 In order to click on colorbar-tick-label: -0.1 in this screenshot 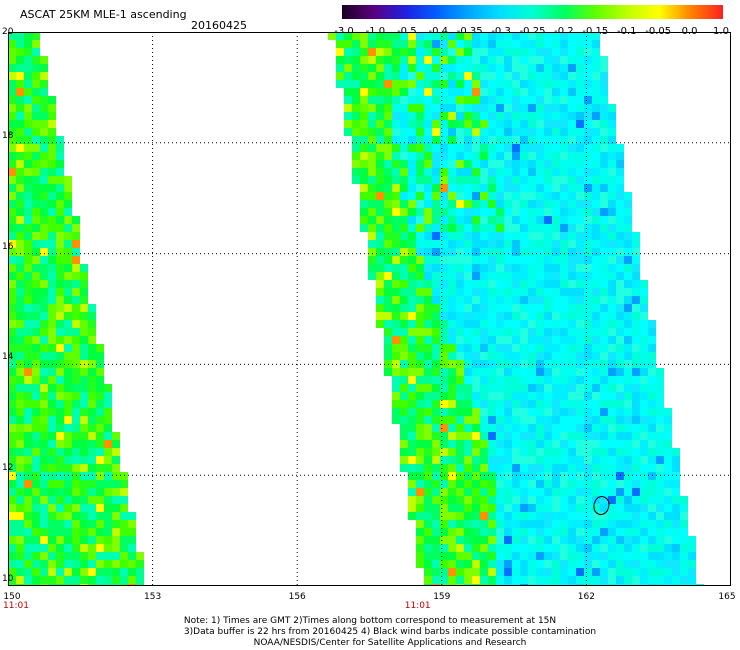, I will do `click(626, 31)`.